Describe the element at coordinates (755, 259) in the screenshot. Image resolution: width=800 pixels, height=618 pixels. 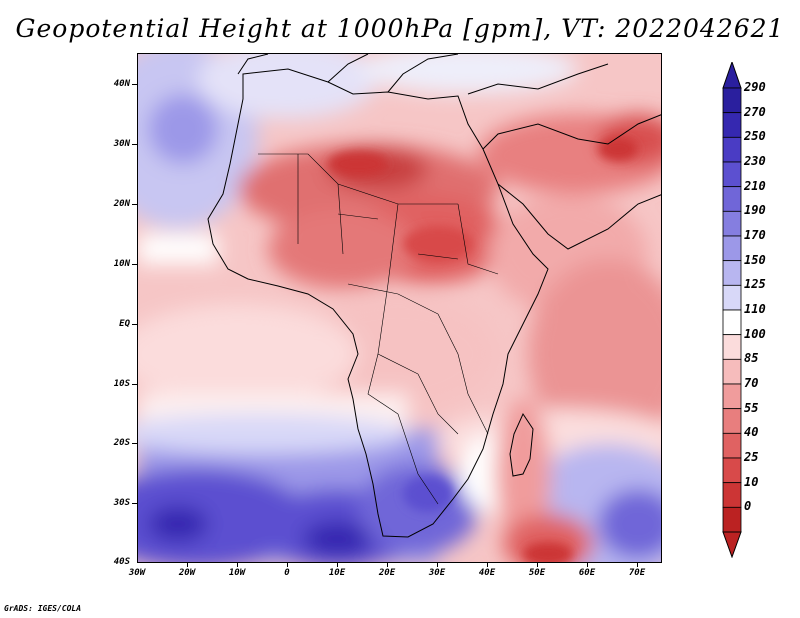
I see `colorbar-label: 150` at that location.